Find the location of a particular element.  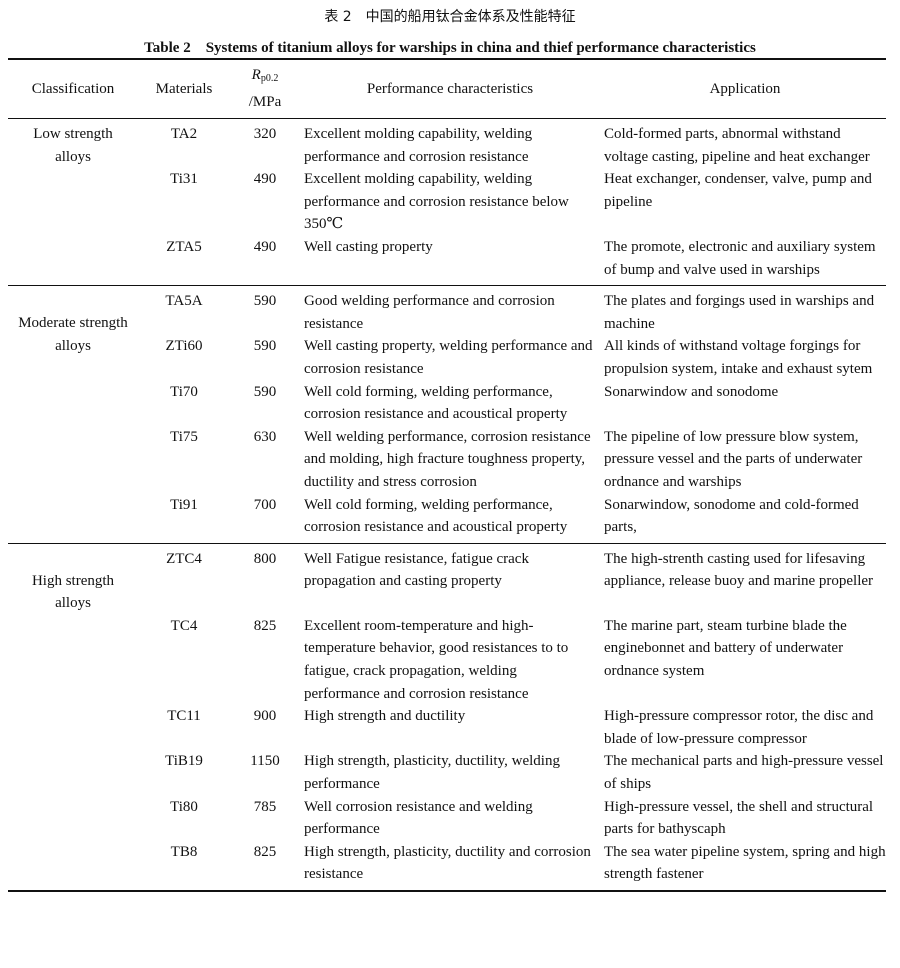

rp-cell: 900 is located at coordinates (265, 716).